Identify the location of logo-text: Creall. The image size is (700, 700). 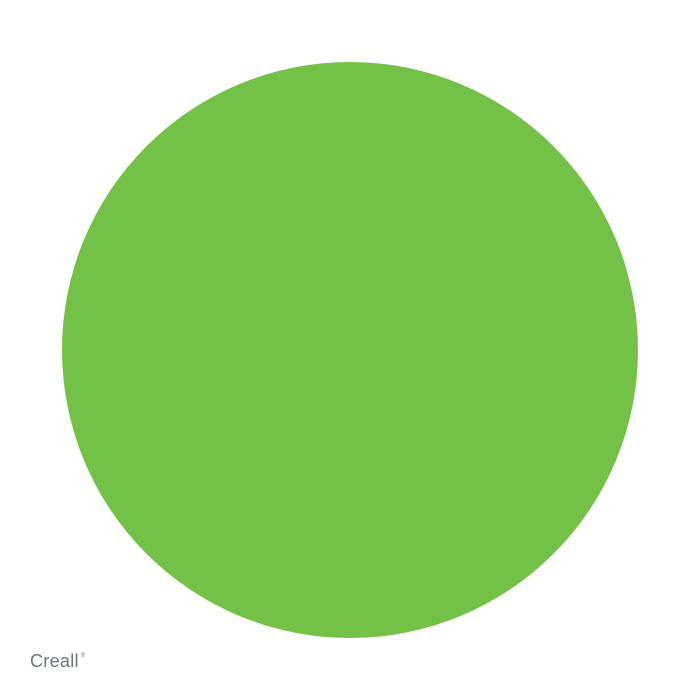
(54, 661).